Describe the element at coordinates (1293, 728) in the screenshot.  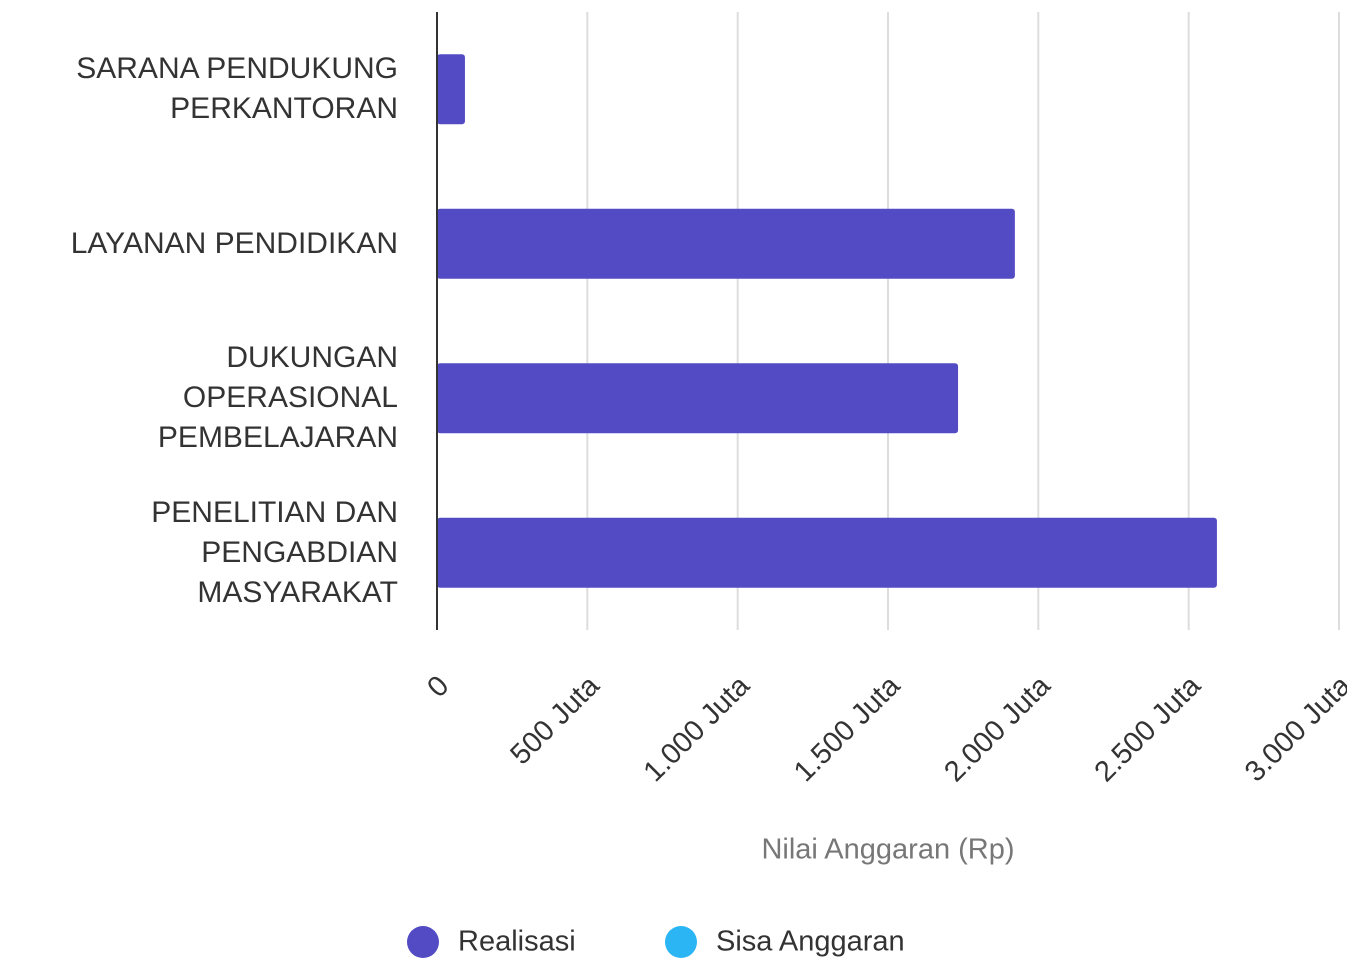
I see `x-tick-label: 3.000 Juta` at that location.